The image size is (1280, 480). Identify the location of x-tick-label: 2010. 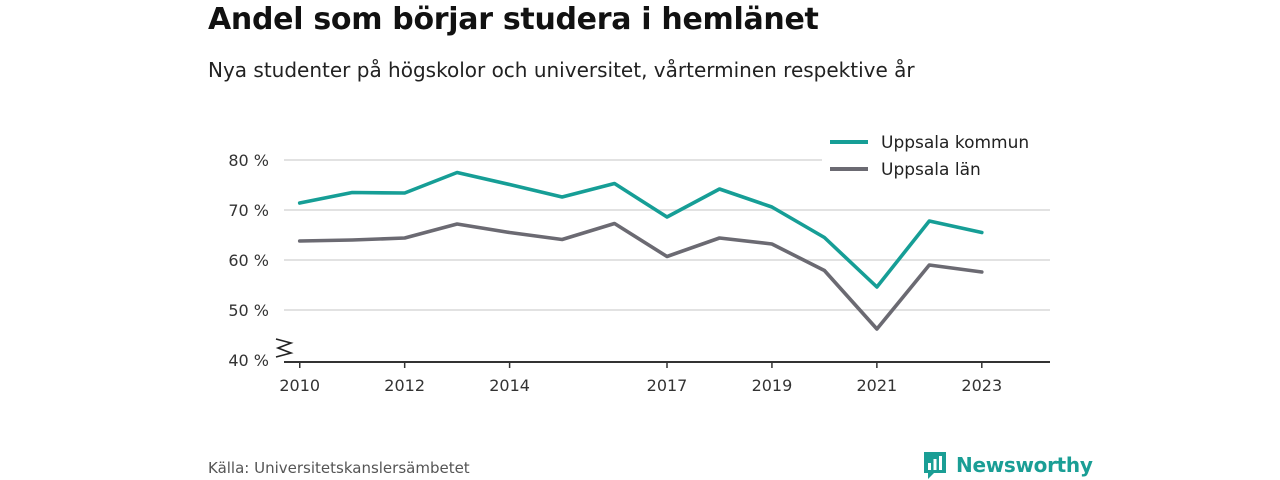
(299, 385).